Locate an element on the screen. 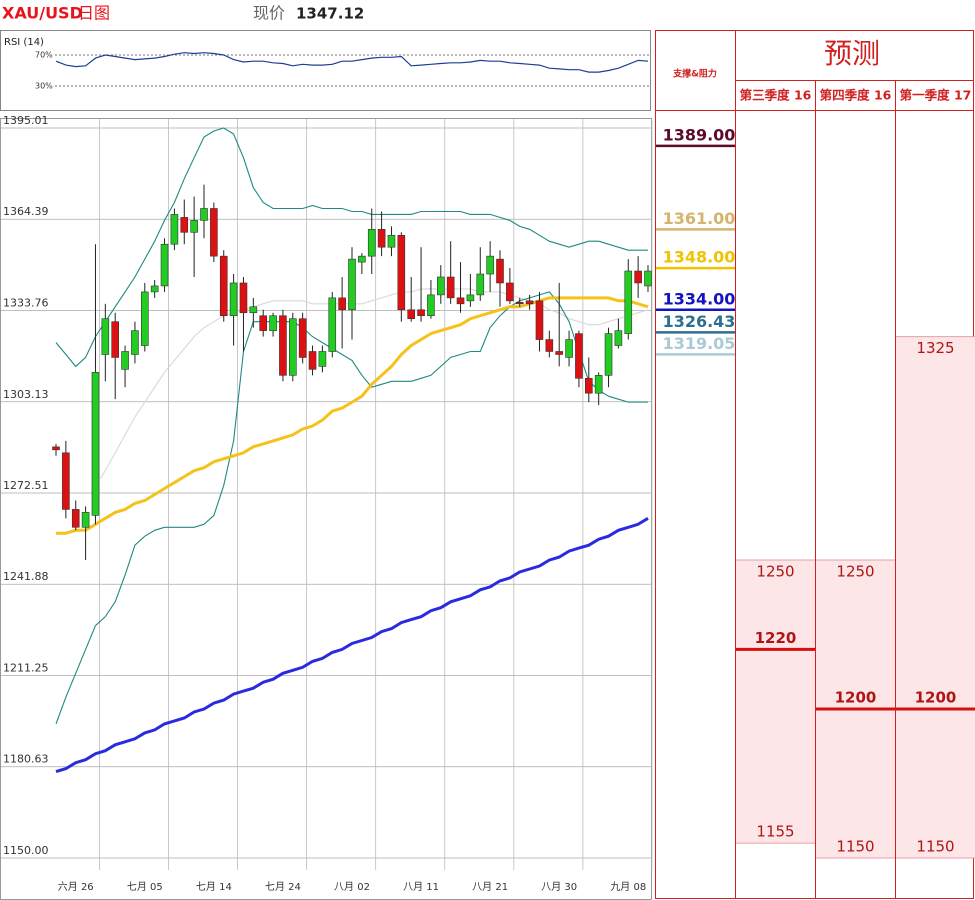 This screenshot has height=900, width=975. rsi-tick-label: 30% is located at coordinates (44, 86).